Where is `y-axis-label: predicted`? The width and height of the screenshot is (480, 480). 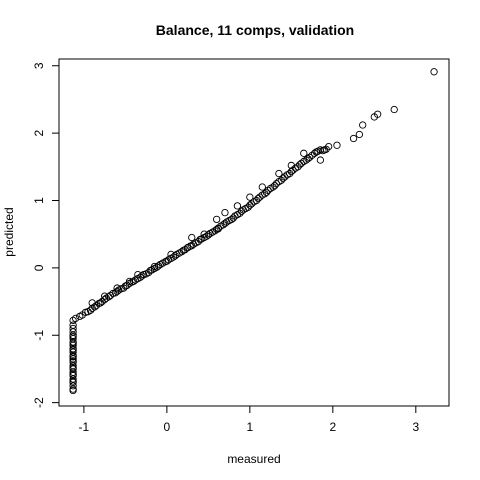 y-axis-label: predicted is located at coordinates (9, 231).